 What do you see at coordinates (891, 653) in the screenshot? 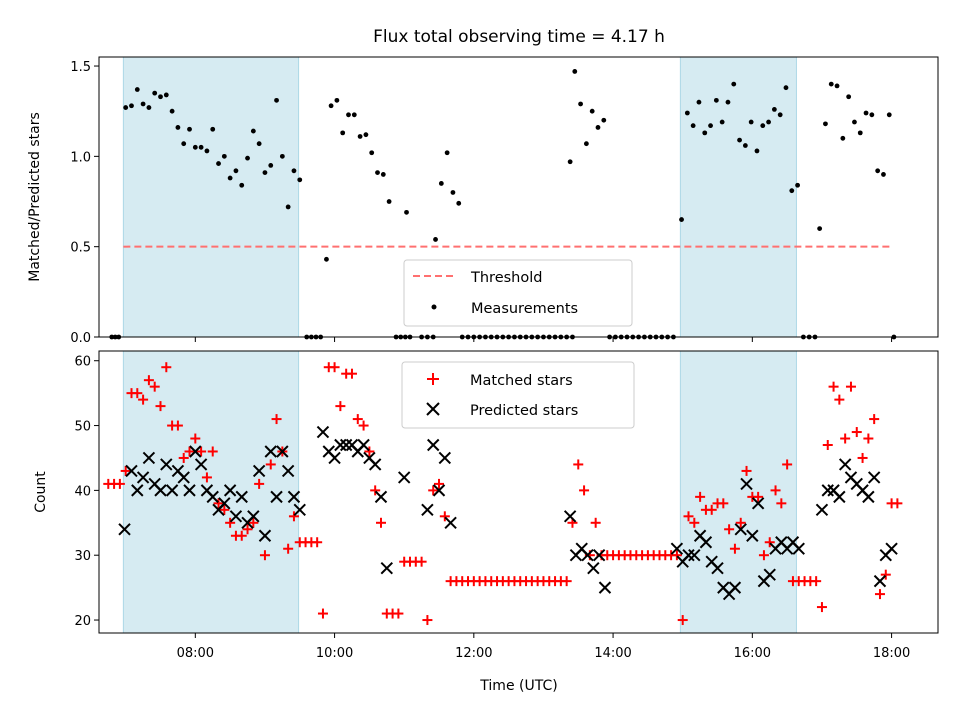
I see `x-tick-label: 18:00` at bounding box center [891, 653].